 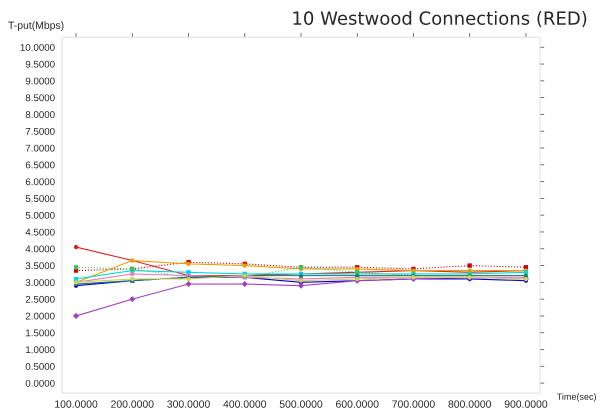 What do you see at coordinates (40, 383) in the screenshot?
I see `y-tick-label: 0.0000` at bounding box center [40, 383].